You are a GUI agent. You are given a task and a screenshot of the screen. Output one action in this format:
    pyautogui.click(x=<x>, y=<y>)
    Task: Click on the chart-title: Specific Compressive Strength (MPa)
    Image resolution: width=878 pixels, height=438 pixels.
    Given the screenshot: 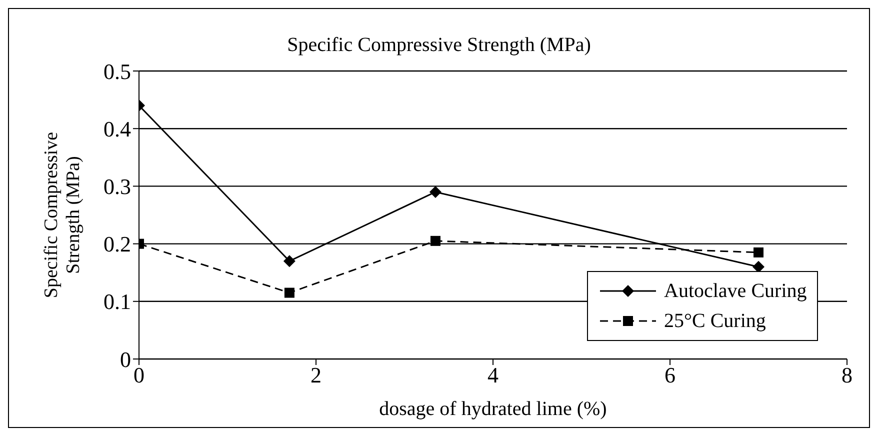 What is the action you would take?
    pyautogui.click(x=439, y=45)
    